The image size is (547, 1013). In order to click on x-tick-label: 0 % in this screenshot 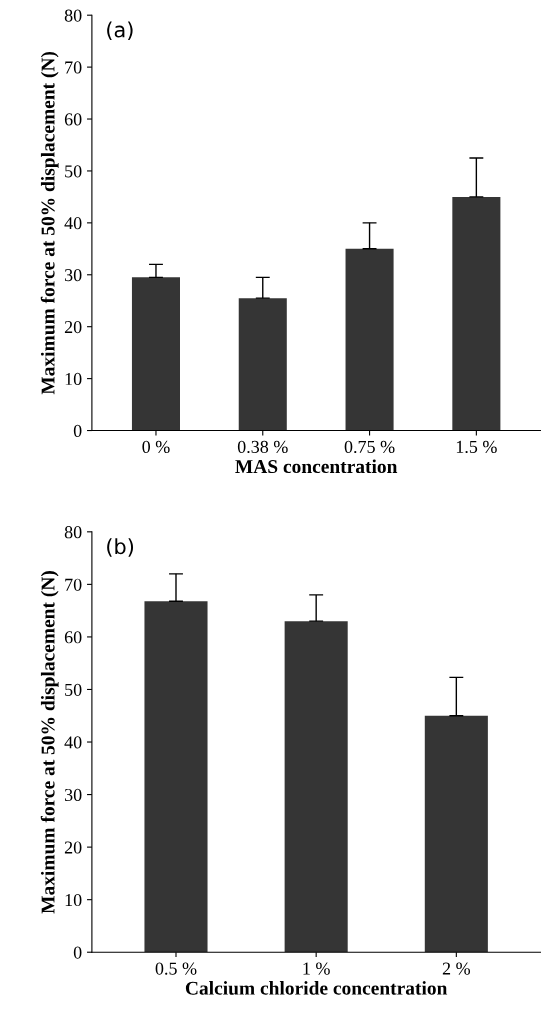, I will do `click(156, 447)`.